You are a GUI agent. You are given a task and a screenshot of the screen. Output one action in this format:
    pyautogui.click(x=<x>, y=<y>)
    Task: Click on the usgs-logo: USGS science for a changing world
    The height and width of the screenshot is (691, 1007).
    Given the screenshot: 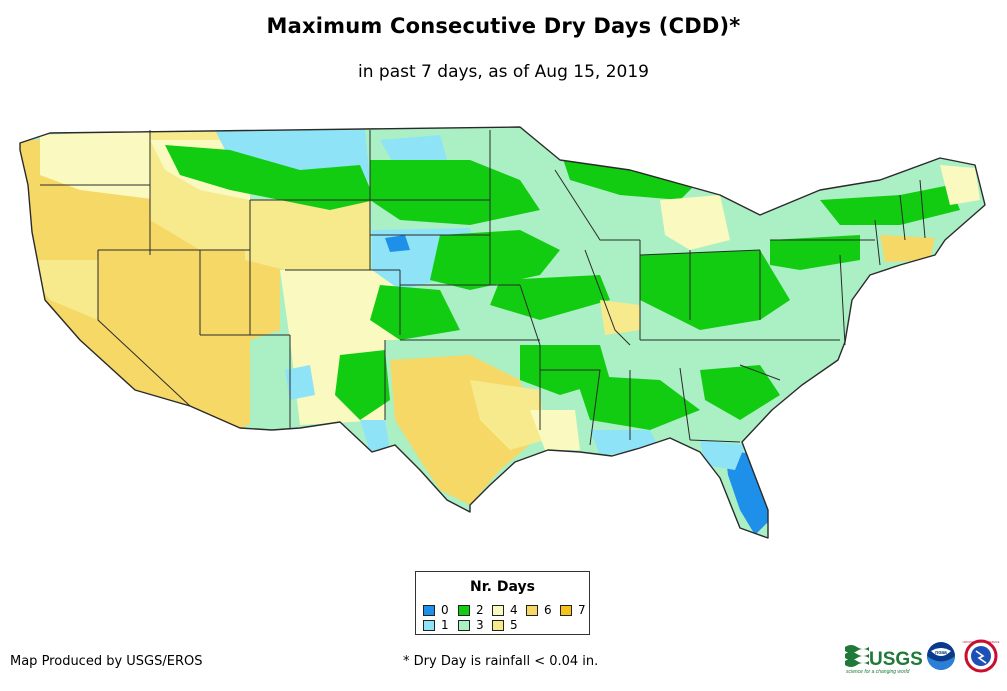 What is the action you would take?
    pyautogui.click(x=884, y=660)
    